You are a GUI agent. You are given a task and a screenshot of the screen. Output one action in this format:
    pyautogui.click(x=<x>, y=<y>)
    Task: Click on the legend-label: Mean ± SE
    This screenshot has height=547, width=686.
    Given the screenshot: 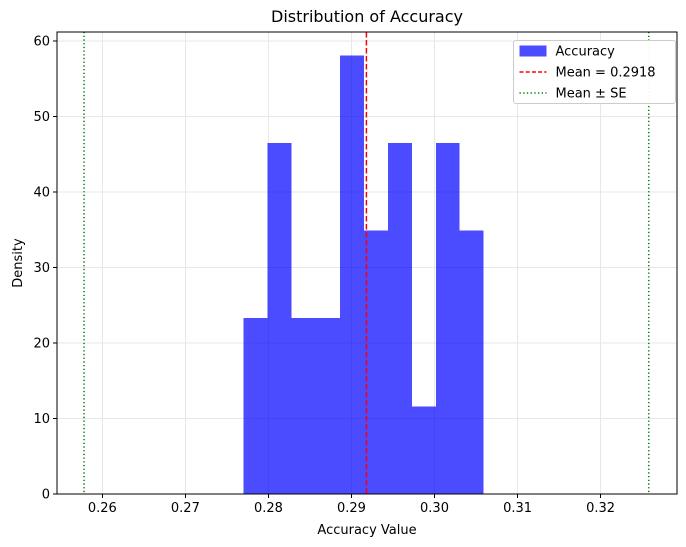 What is the action you would take?
    pyautogui.click(x=591, y=94)
    